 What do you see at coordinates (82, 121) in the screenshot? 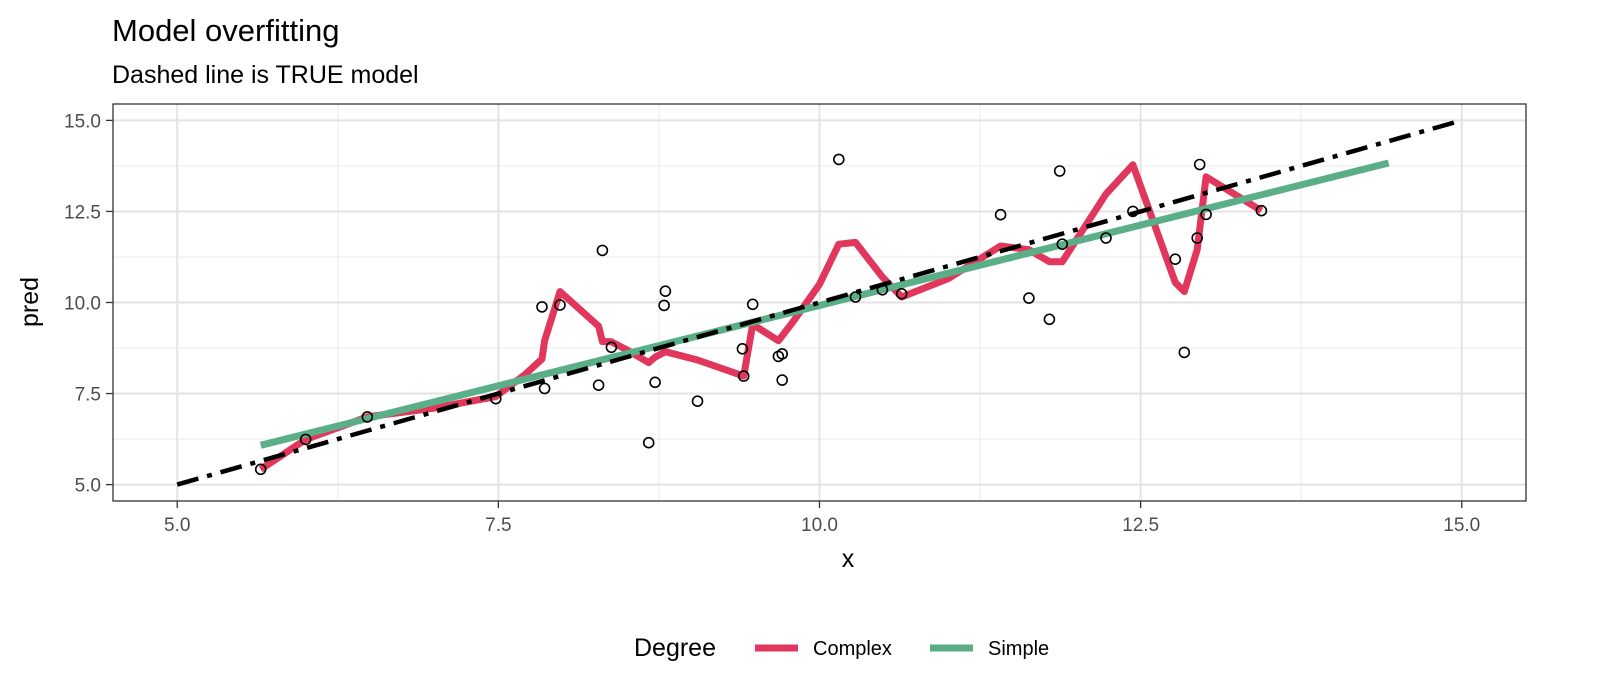
I see `y-tick-label: 15.0` at bounding box center [82, 121].